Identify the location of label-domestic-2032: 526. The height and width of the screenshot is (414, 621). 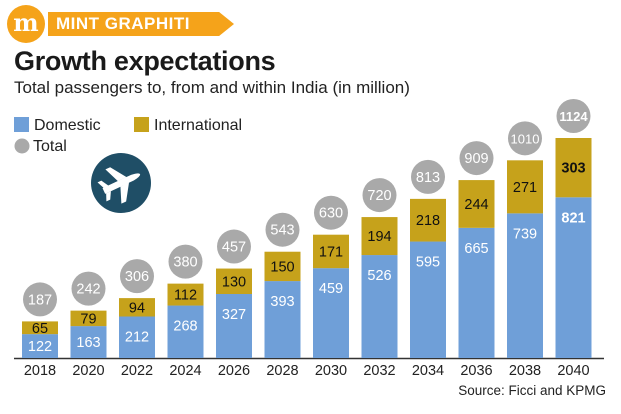
(379, 276).